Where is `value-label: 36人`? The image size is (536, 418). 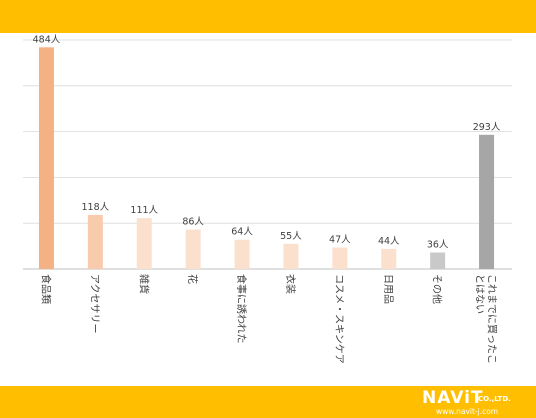 value-label: 36人 is located at coordinates (438, 245).